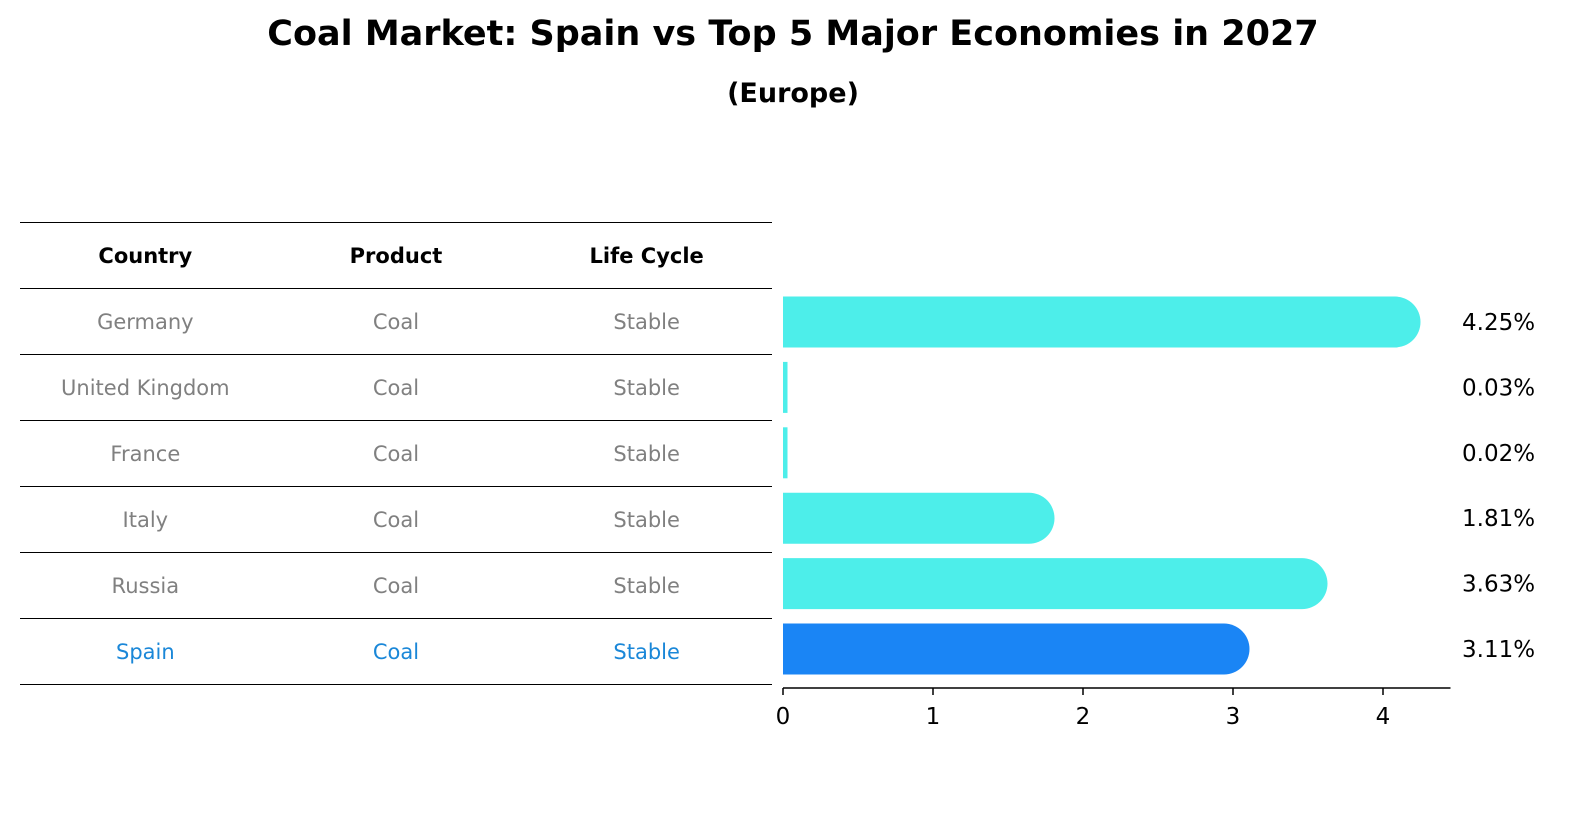 The width and height of the screenshot is (1586, 823). Describe the element at coordinates (785, 453) in the screenshot. I see `bar-france` at that location.